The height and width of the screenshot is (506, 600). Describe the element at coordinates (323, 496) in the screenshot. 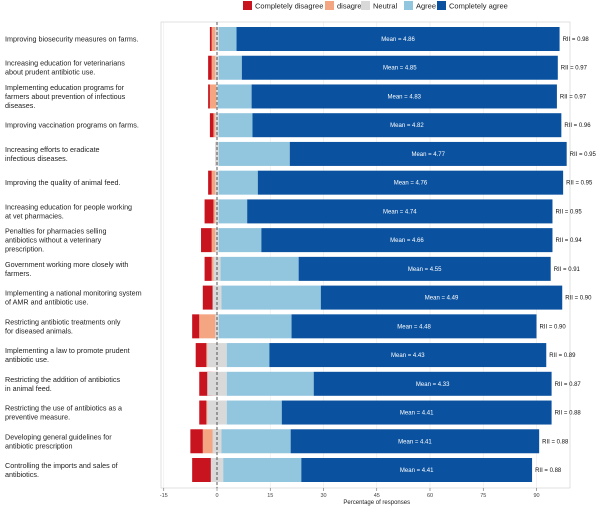

I see `x-tick-label: 30` at that location.